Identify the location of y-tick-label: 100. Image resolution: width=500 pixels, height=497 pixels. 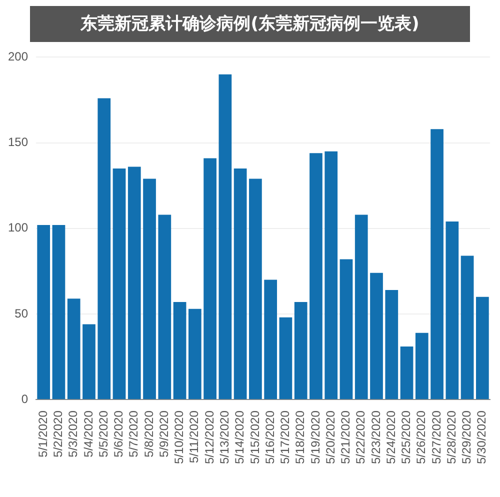
(18, 227).